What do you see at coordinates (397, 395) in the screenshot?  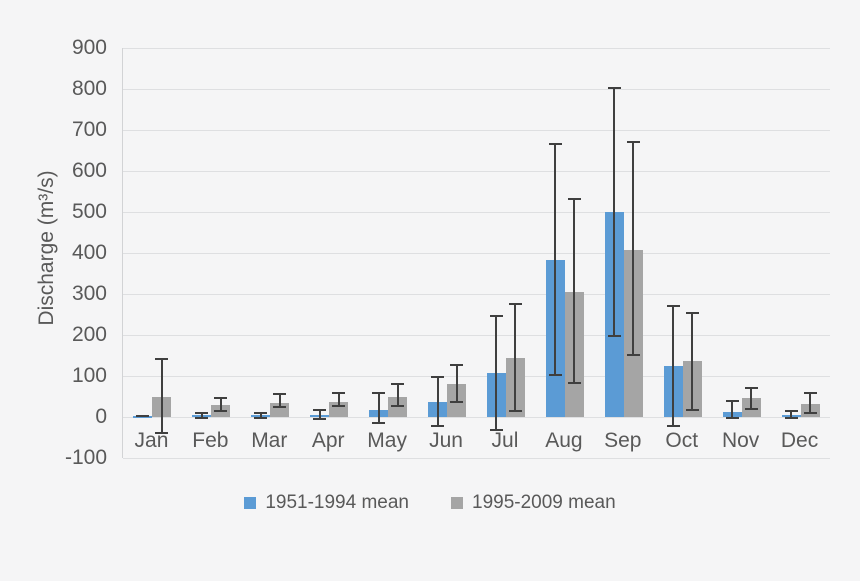 I see `error-bar-may-series2` at bounding box center [397, 395].